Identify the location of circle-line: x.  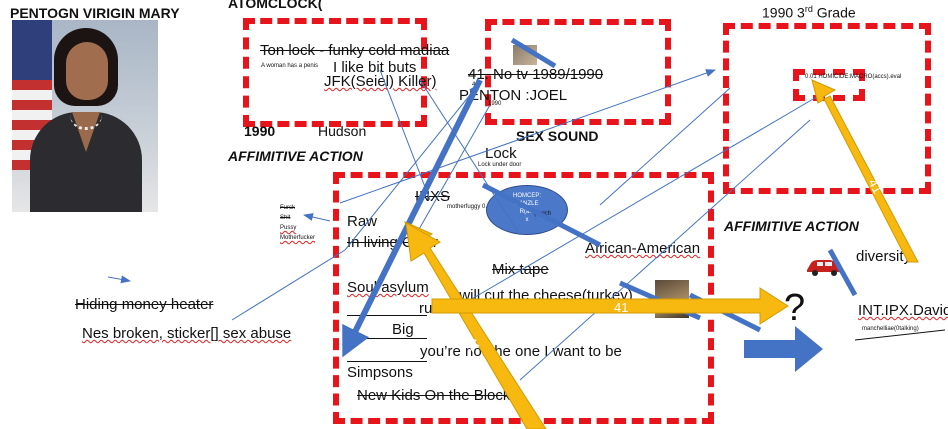
(527, 220).